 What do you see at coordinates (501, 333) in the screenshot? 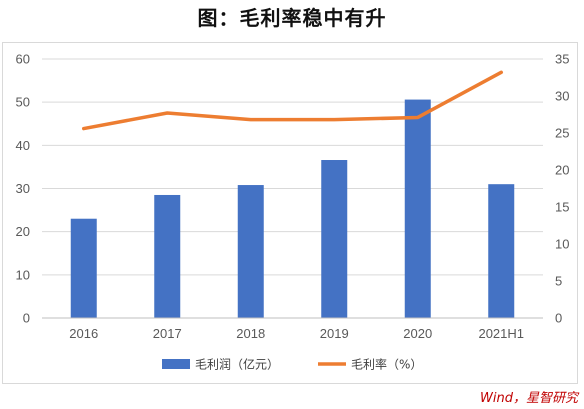
I see `x-axis-tick-label: 2021H1` at bounding box center [501, 333].